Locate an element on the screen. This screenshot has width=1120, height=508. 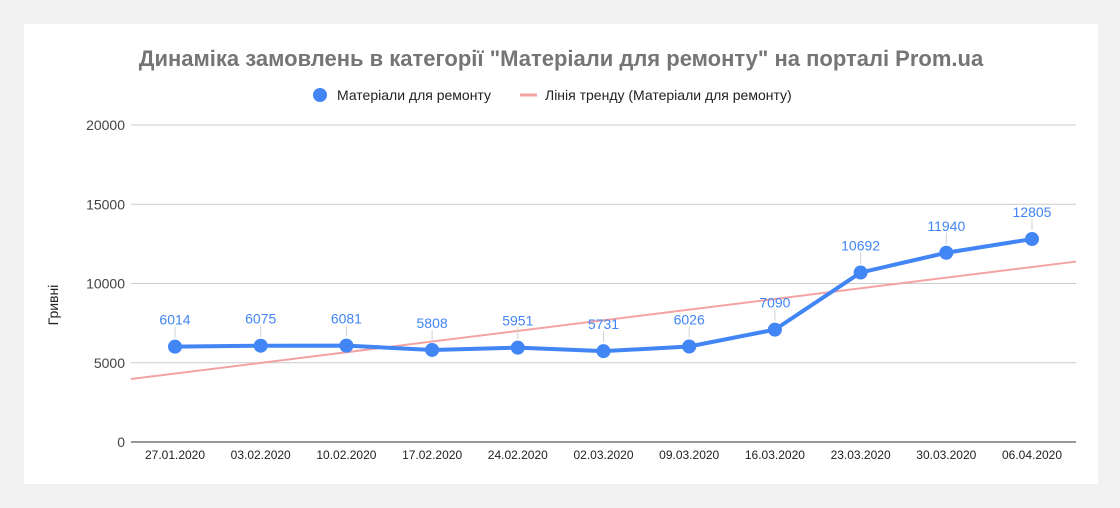
x-tick-label: 02.03.2020 is located at coordinates (603, 455).